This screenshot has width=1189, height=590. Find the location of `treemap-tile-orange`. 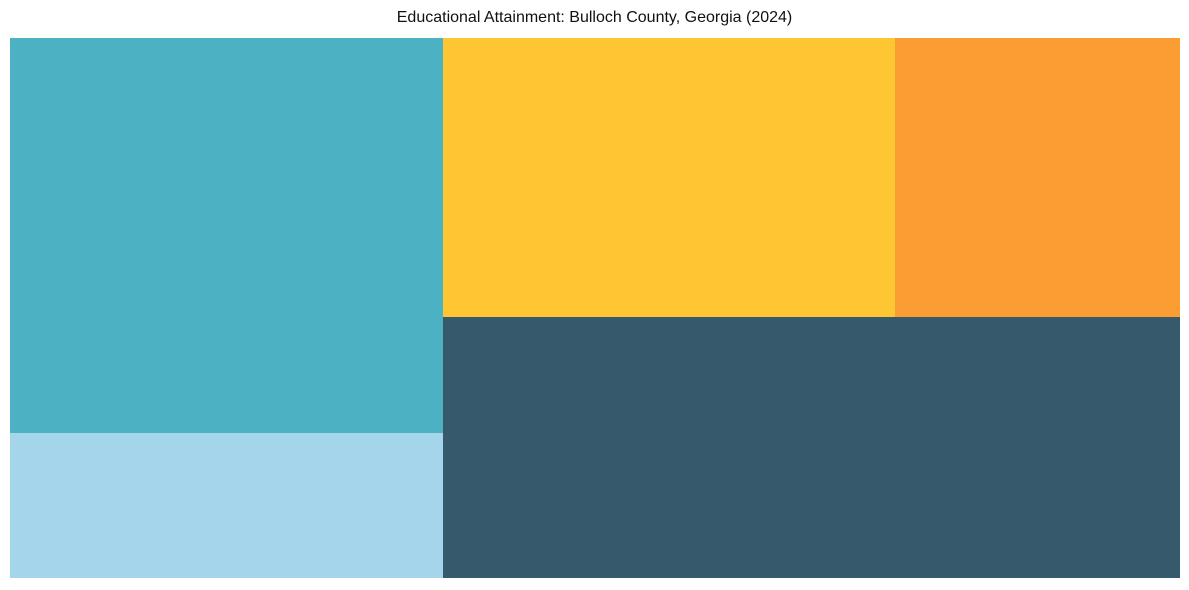

treemap-tile-orange is located at coordinates (1037, 177).